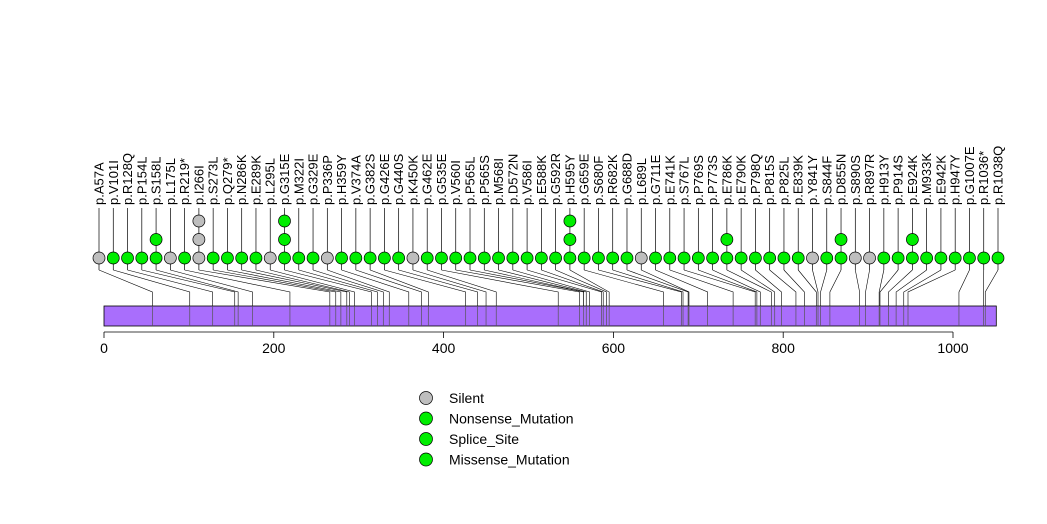  What do you see at coordinates (952, 348) in the screenshot?
I see `x-tick-label: 1000` at bounding box center [952, 348].